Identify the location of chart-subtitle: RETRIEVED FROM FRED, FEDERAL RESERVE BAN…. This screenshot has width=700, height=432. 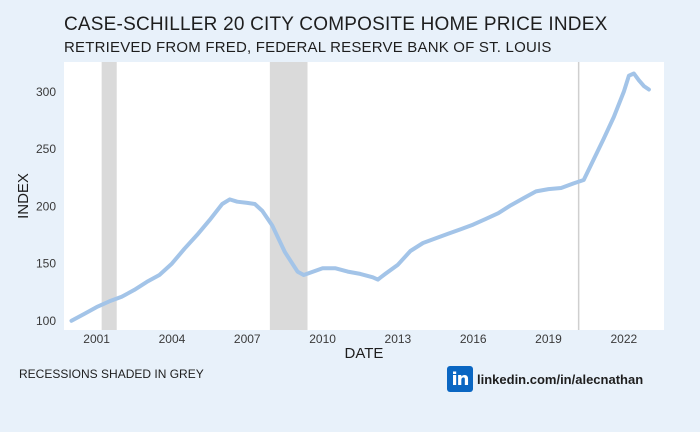
(308, 47).